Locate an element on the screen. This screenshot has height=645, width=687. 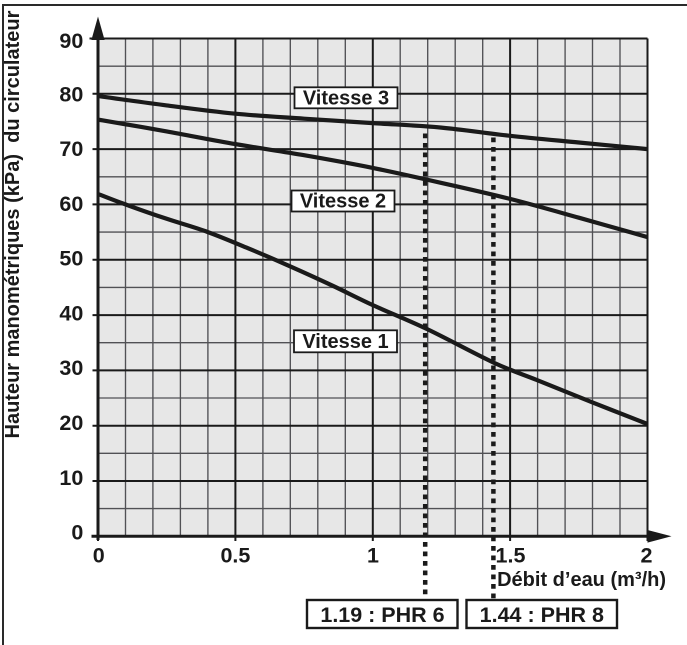
svg-text: 70 is located at coordinates (71, 149).